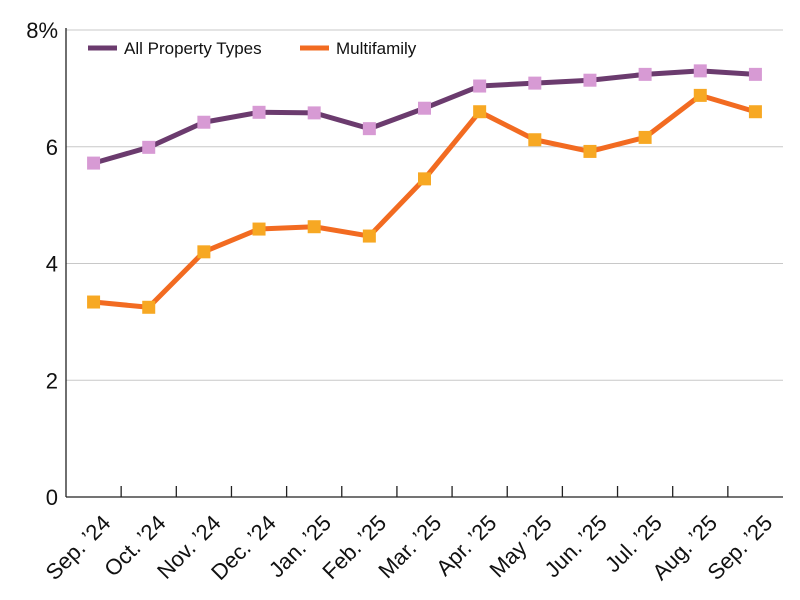 Image resolution: width=800 pixels, height=600 pixels. I want to click on y-tick-label: 8%, so click(42, 30).